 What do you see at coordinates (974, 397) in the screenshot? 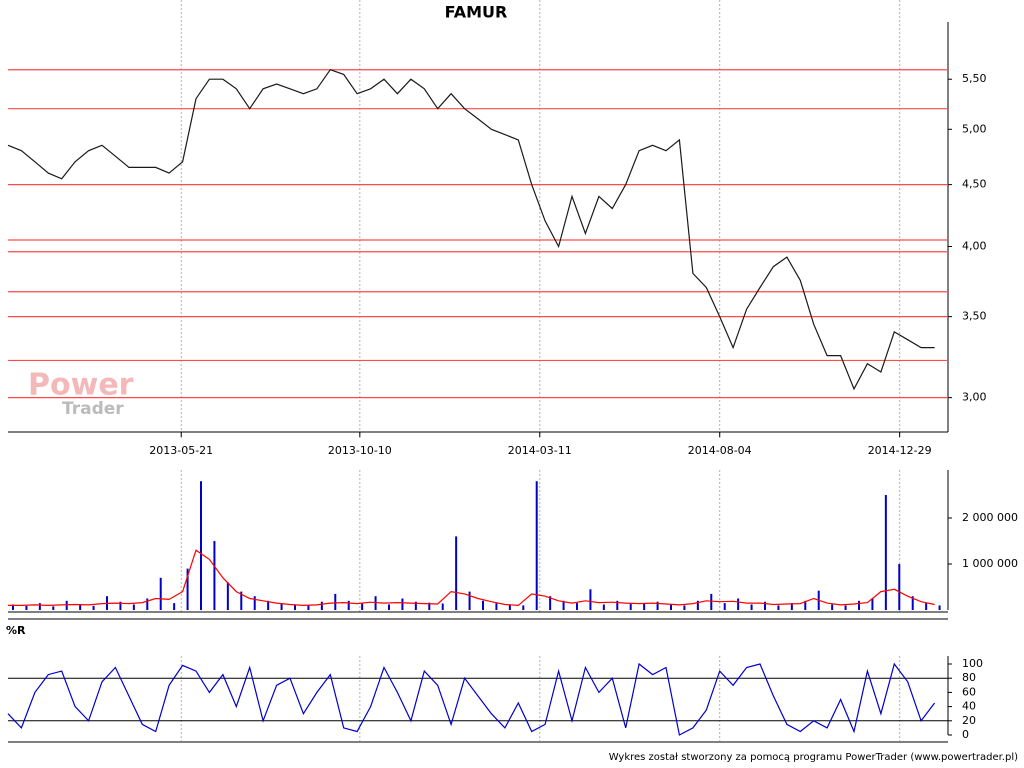
I see `y-tick-label: 3,00` at bounding box center [974, 397].